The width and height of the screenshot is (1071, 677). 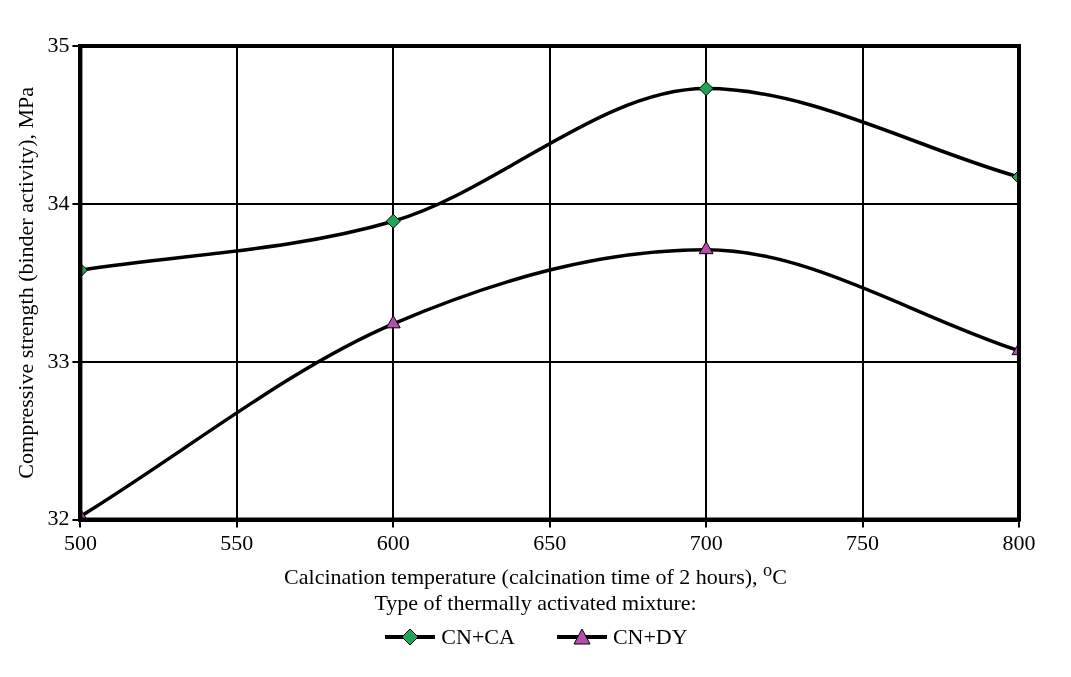 What do you see at coordinates (863, 542) in the screenshot?
I see `x-tick-label: 750` at bounding box center [863, 542].